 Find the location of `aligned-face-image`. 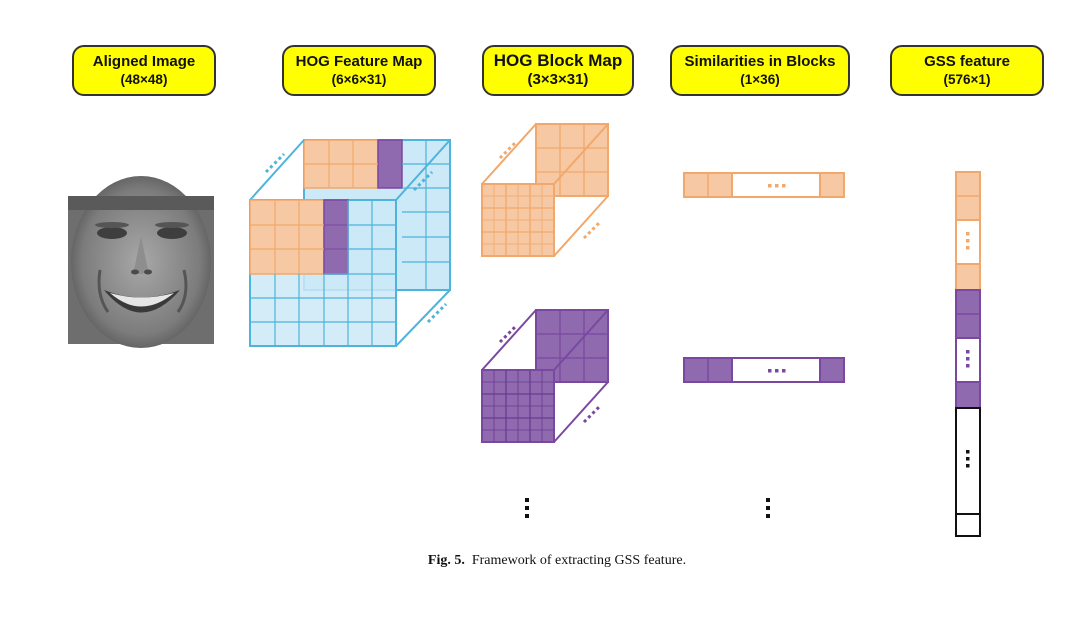

aligned-face-image is located at coordinates (141, 262).